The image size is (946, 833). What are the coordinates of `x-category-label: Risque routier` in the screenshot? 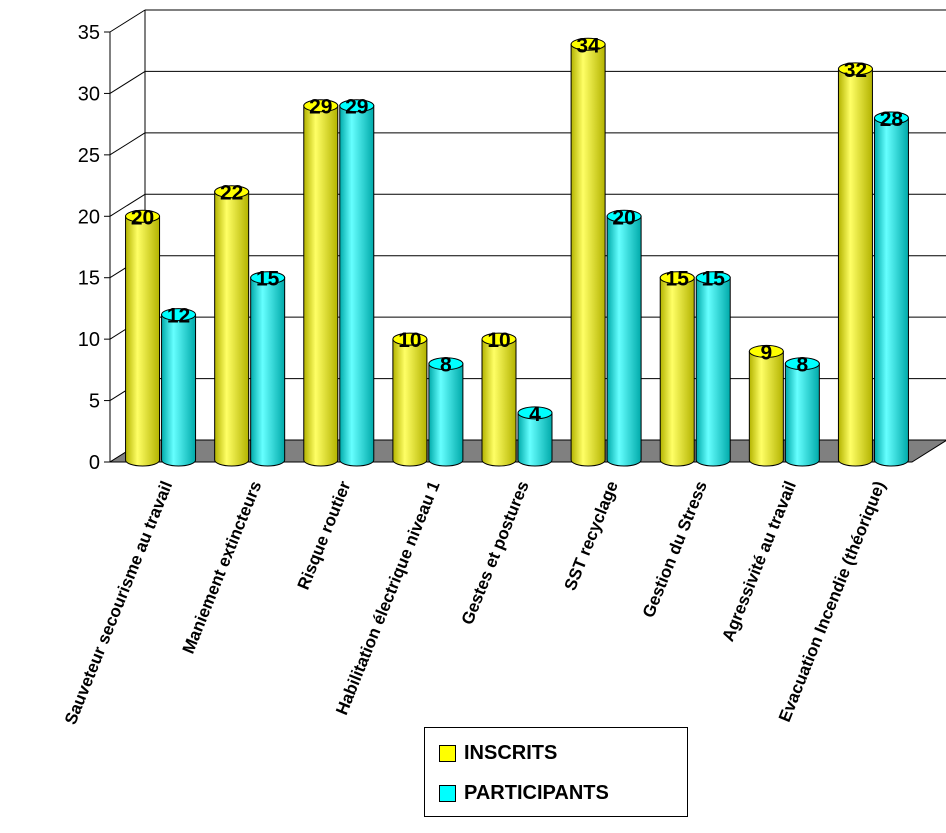 It's located at (324, 535).